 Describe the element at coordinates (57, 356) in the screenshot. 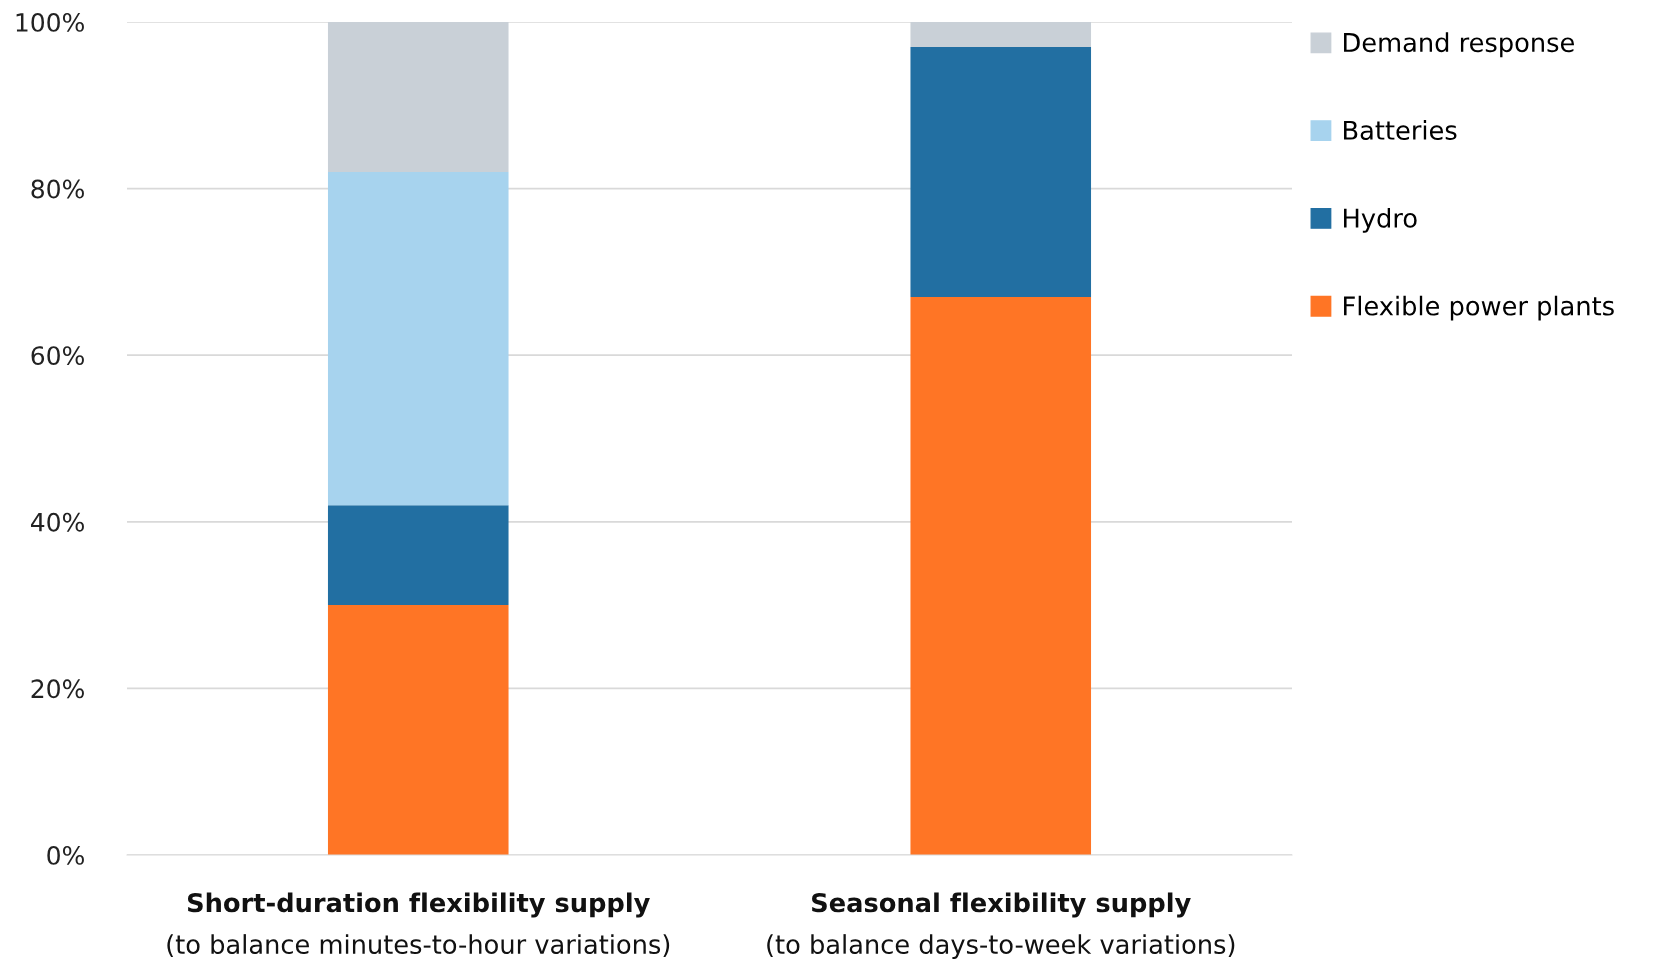

I see `y-tick-label: 60%` at that location.